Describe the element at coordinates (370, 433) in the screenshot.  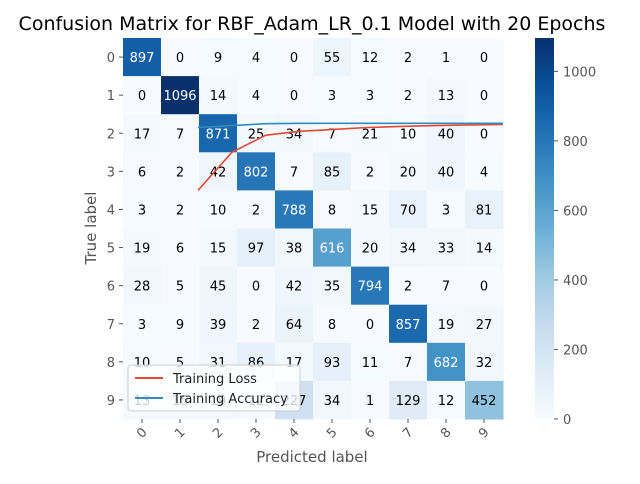
I see `x-tick-label: 6` at that location.